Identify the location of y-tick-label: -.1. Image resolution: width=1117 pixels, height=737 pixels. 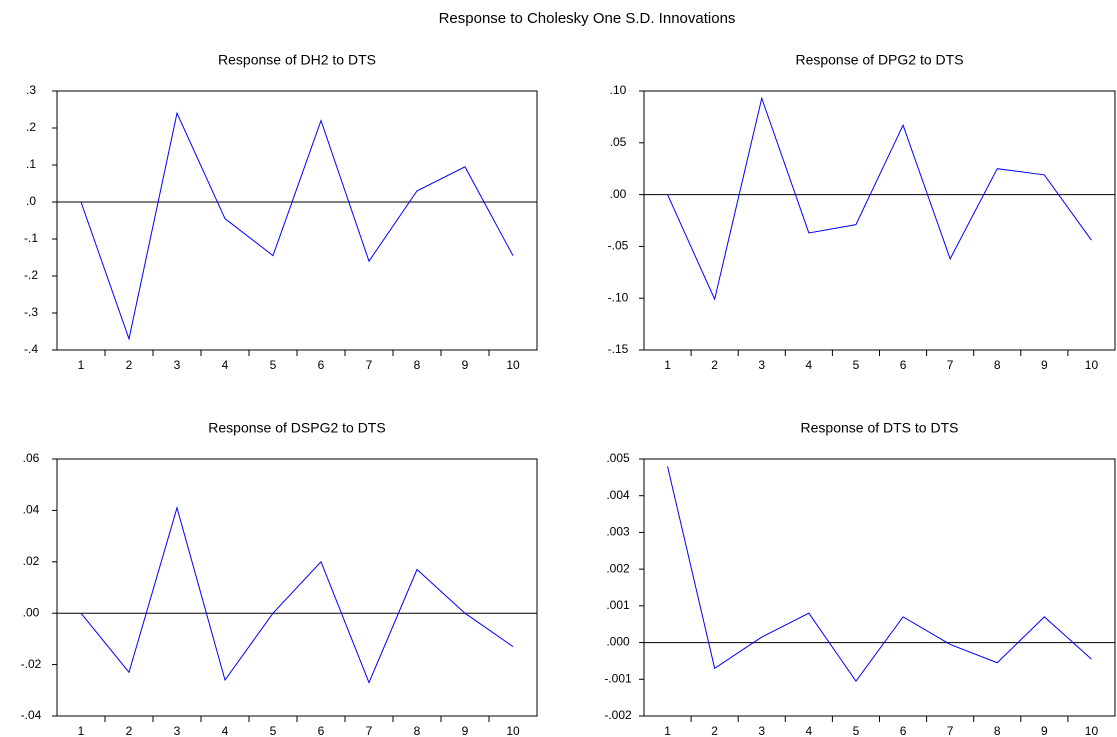
(31, 238).